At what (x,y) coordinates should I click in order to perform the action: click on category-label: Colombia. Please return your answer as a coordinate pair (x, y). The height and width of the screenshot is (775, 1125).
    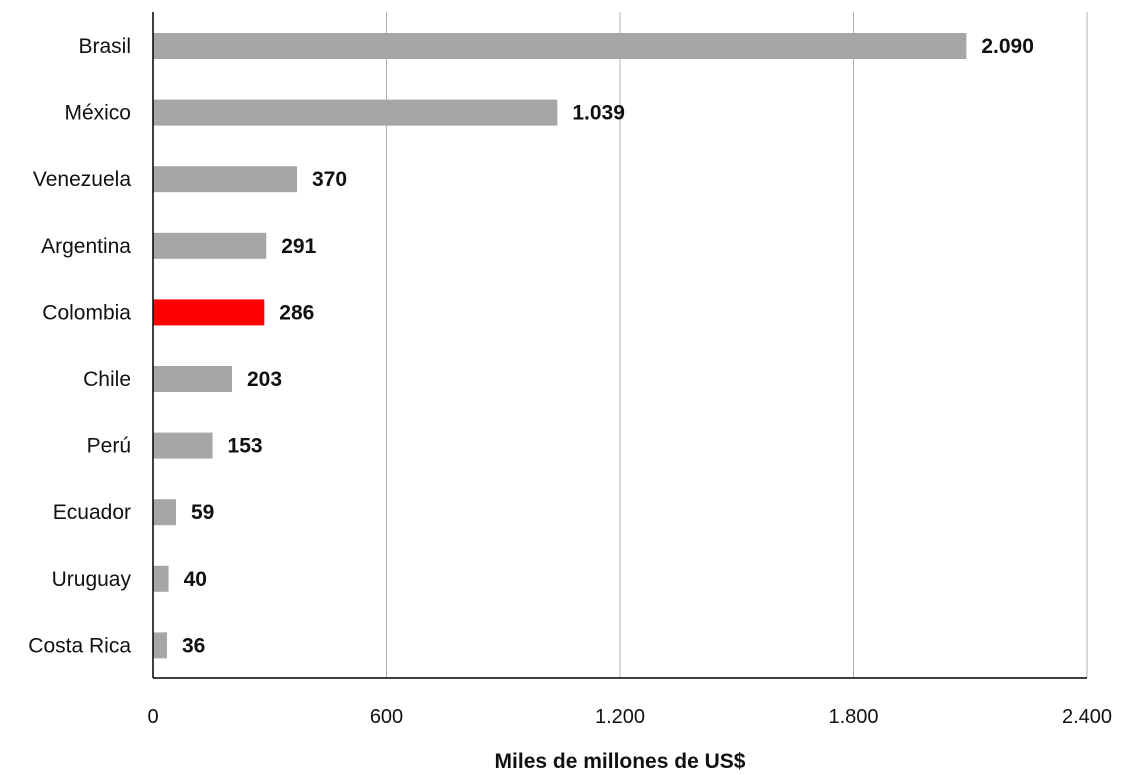
    Looking at the image, I should click on (86, 312).